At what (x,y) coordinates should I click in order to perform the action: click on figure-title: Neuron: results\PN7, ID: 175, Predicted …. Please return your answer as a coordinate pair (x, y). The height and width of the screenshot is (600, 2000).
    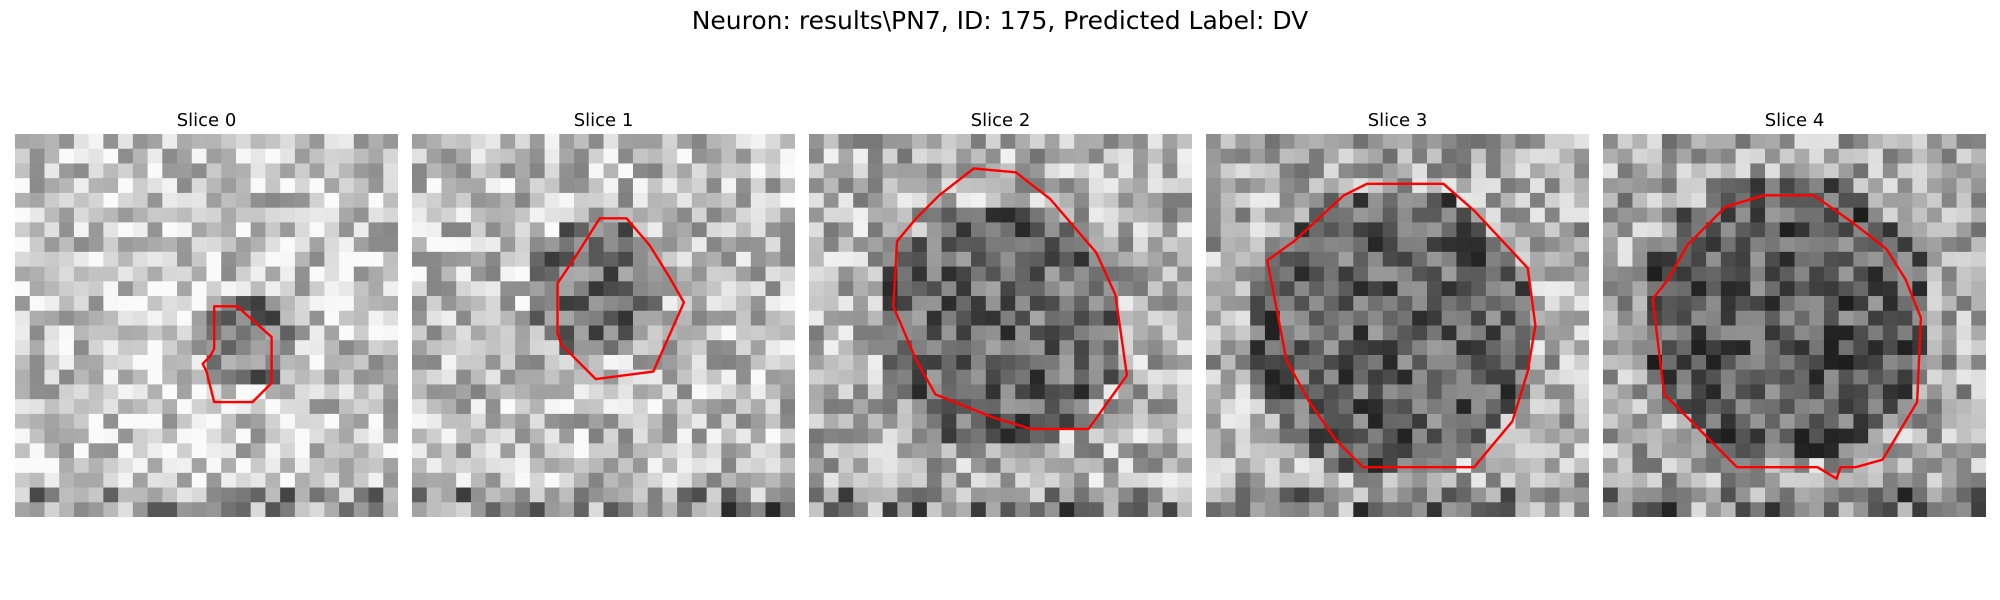
    Looking at the image, I should click on (1000, 20).